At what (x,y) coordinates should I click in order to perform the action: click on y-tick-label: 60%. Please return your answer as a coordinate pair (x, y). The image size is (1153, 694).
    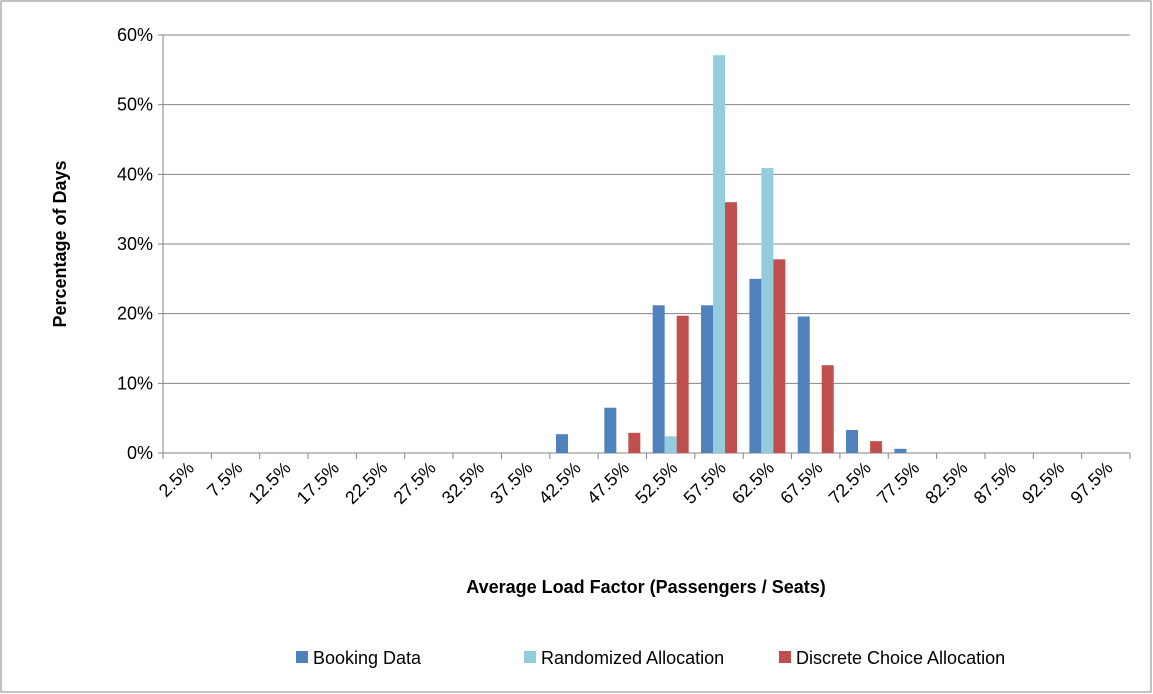
    Looking at the image, I should click on (135, 35).